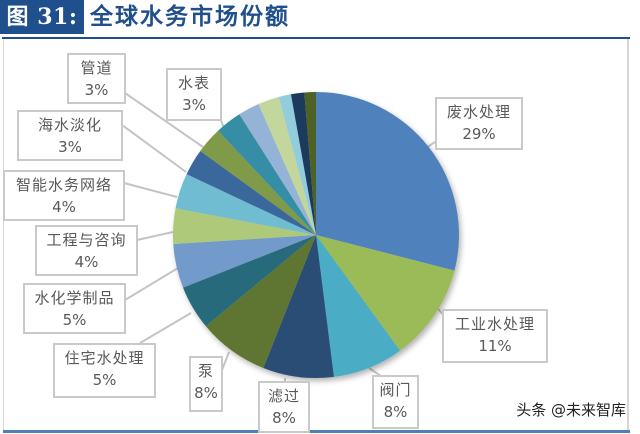 The height and width of the screenshot is (434, 640). I want to click on callout-label: 阀门, so click(395, 390).